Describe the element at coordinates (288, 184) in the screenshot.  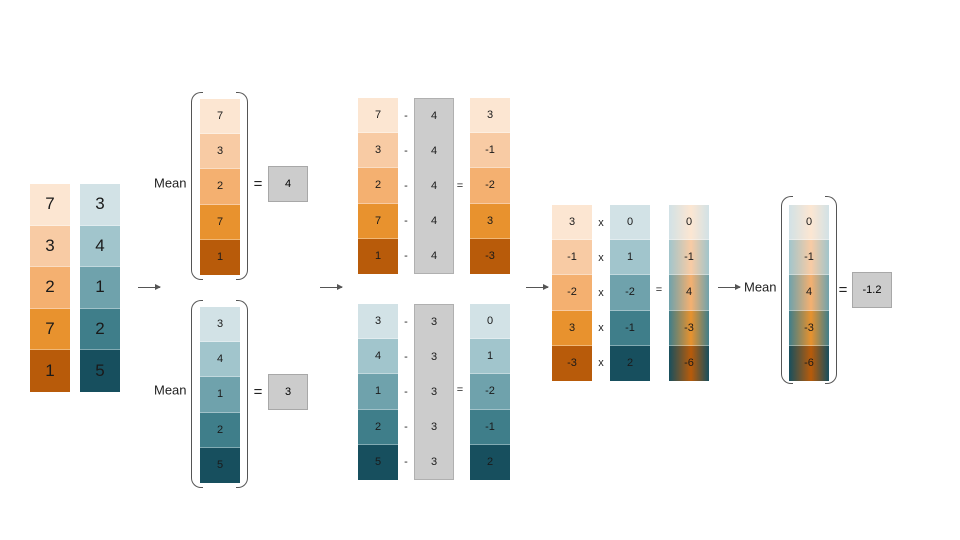
I see `mean-x-result: 4` at that location.